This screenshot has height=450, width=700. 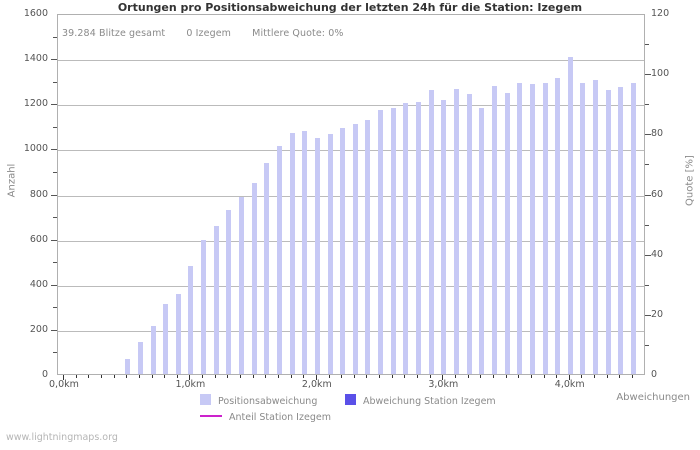 What do you see at coordinates (35, 104) in the screenshot?
I see `y-axis-left-tick-label: 1200` at bounding box center [35, 104].